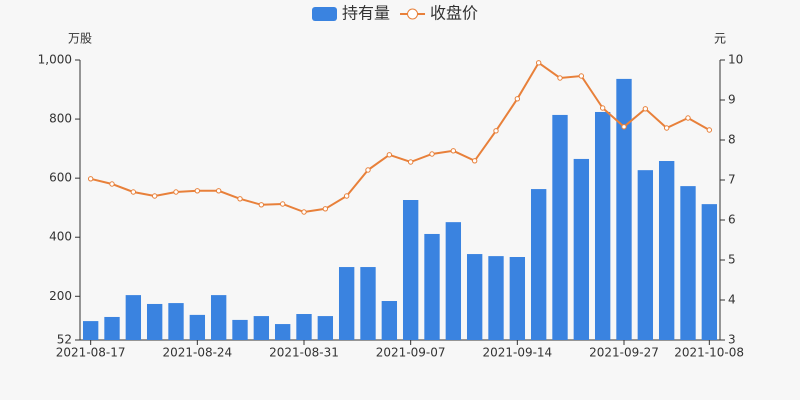  I want to click on legend-label: 持有量, so click(366, 13).